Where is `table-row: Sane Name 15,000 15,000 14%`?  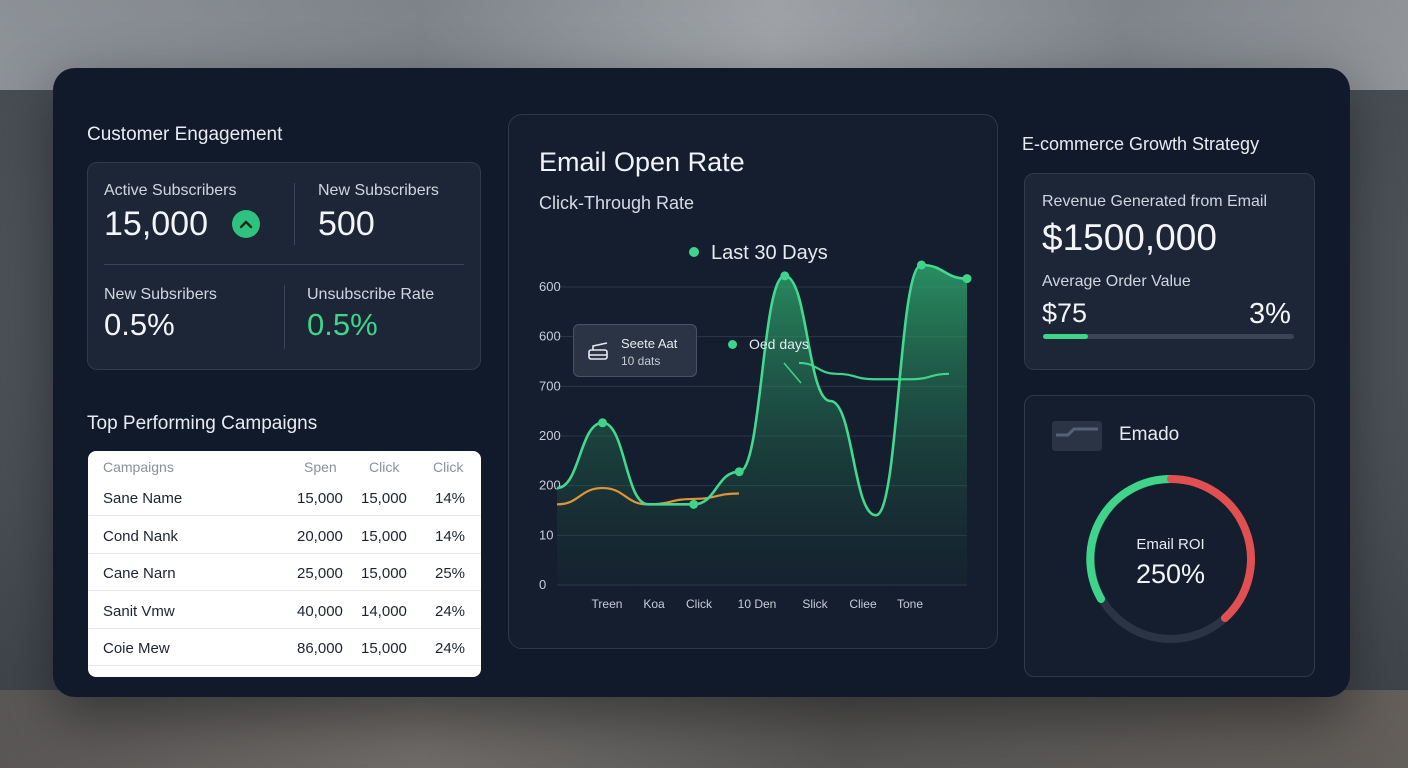
table-row: Sane Name 15,000 15,000 14% is located at coordinates (284, 497).